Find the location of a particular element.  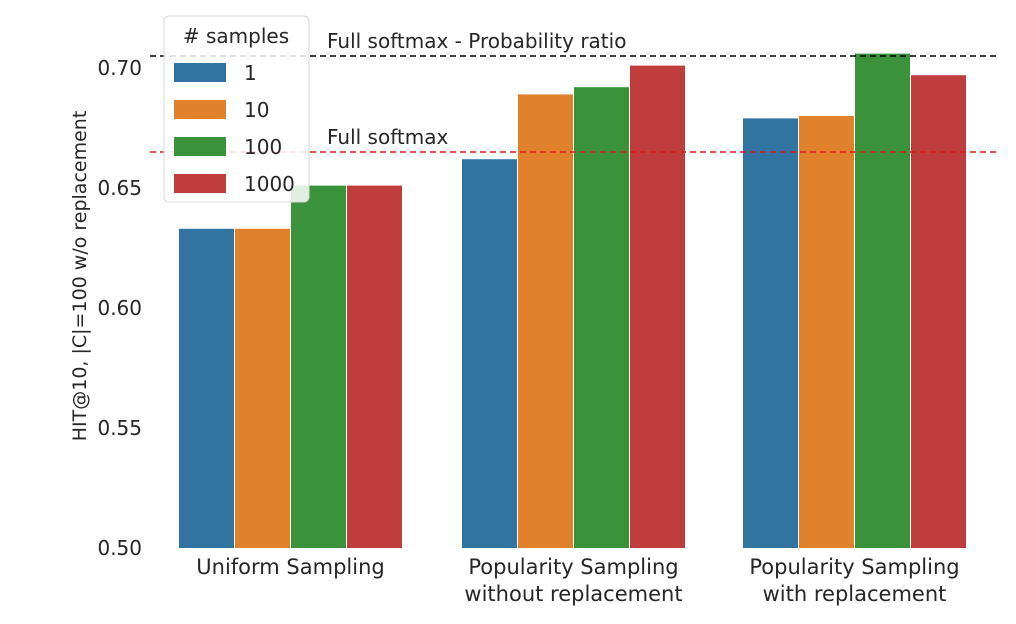

y-tick-label: 0.65 is located at coordinates (119, 188).